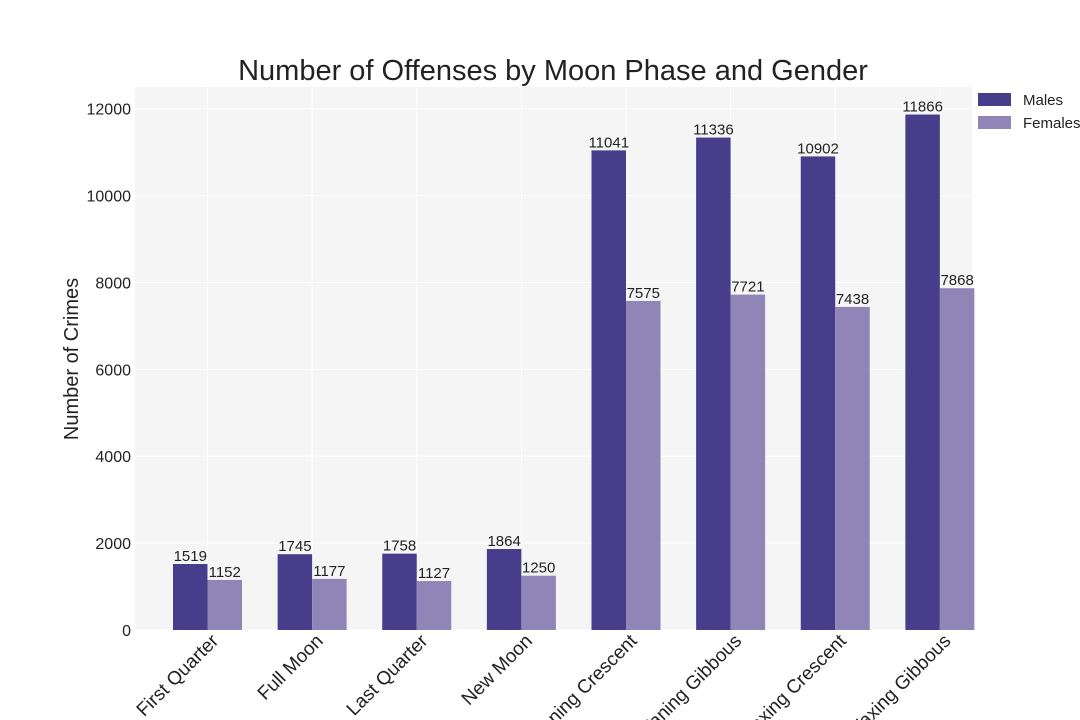 This screenshot has width=1080, height=720. What do you see at coordinates (497, 670) in the screenshot?
I see `x-tick-label: New Moon` at bounding box center [497, 670].